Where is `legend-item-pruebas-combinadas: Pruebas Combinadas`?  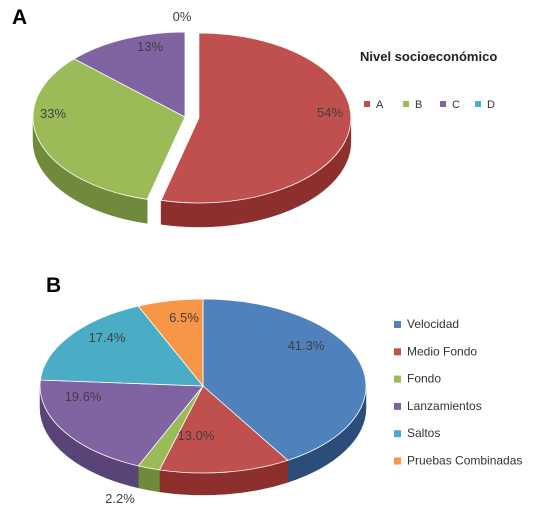 legend-item-pruebas-combinadas: Pruebas Combinadas is located at coordinates (458, 461).